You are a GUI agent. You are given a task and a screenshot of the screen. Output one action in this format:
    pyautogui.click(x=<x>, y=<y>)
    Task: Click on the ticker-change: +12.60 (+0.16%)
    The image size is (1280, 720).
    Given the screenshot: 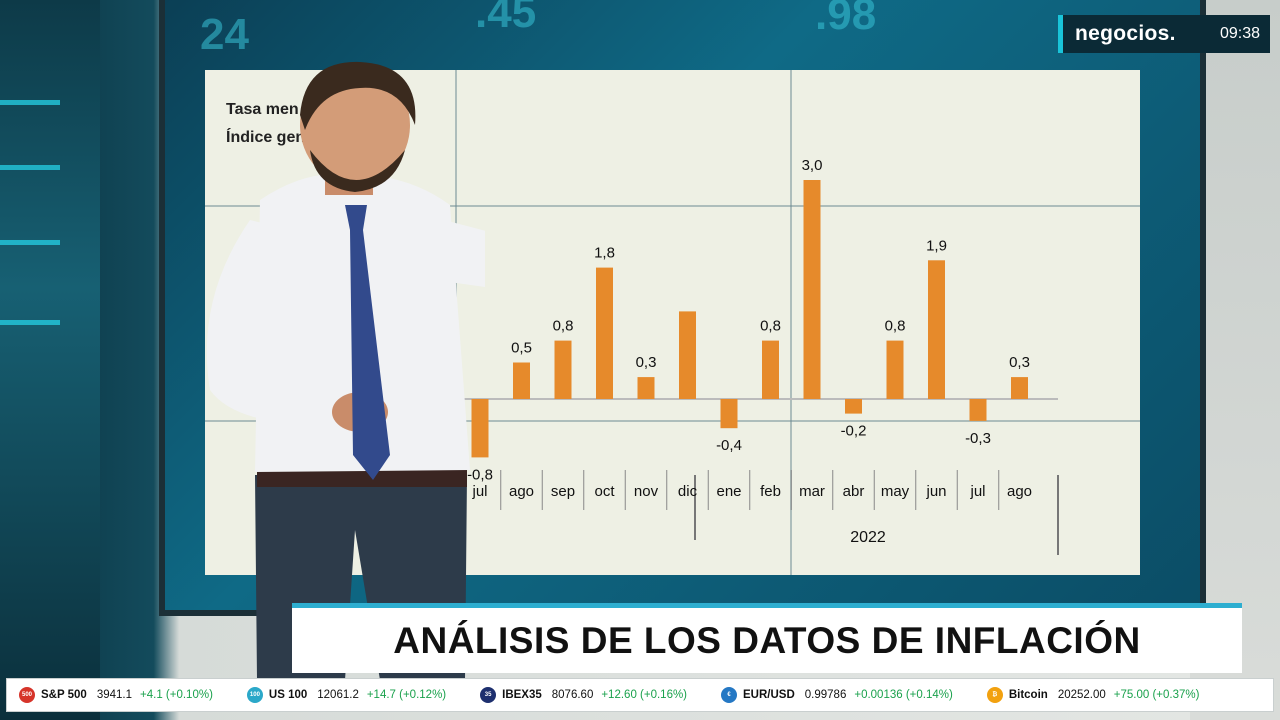 What is the action you would take?
    pyautogui.click(x=644, y=695)
    